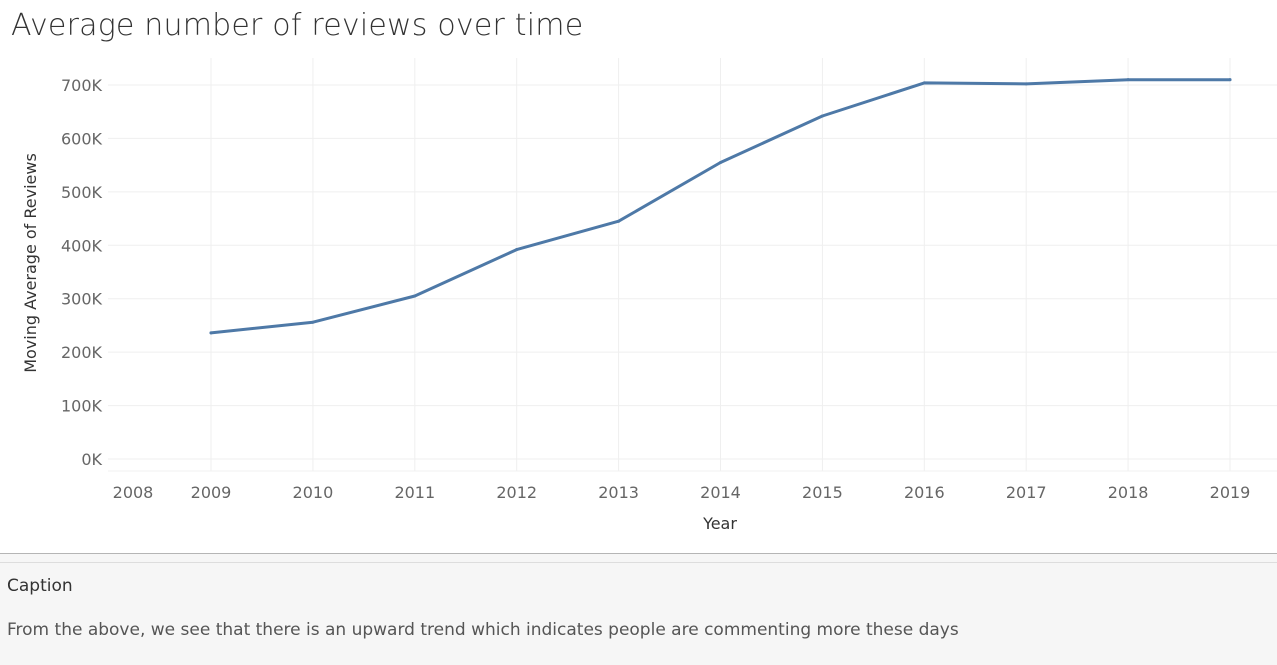  Describe the element at coordinates (313, 492) in the screenshot. I see `x-tick-label: 2010` at that location.